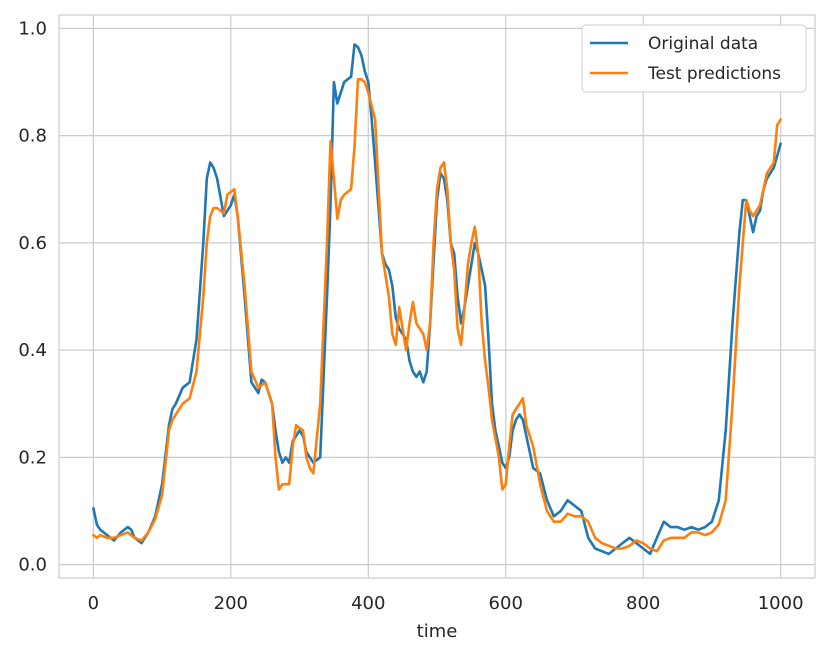 Image resolution: width=831 pixels, height=656 pixels. What do you see at coordinates (231, 603) in the screenshot?
I see `x-tick-label: 200` at bounding box center [231, 603].